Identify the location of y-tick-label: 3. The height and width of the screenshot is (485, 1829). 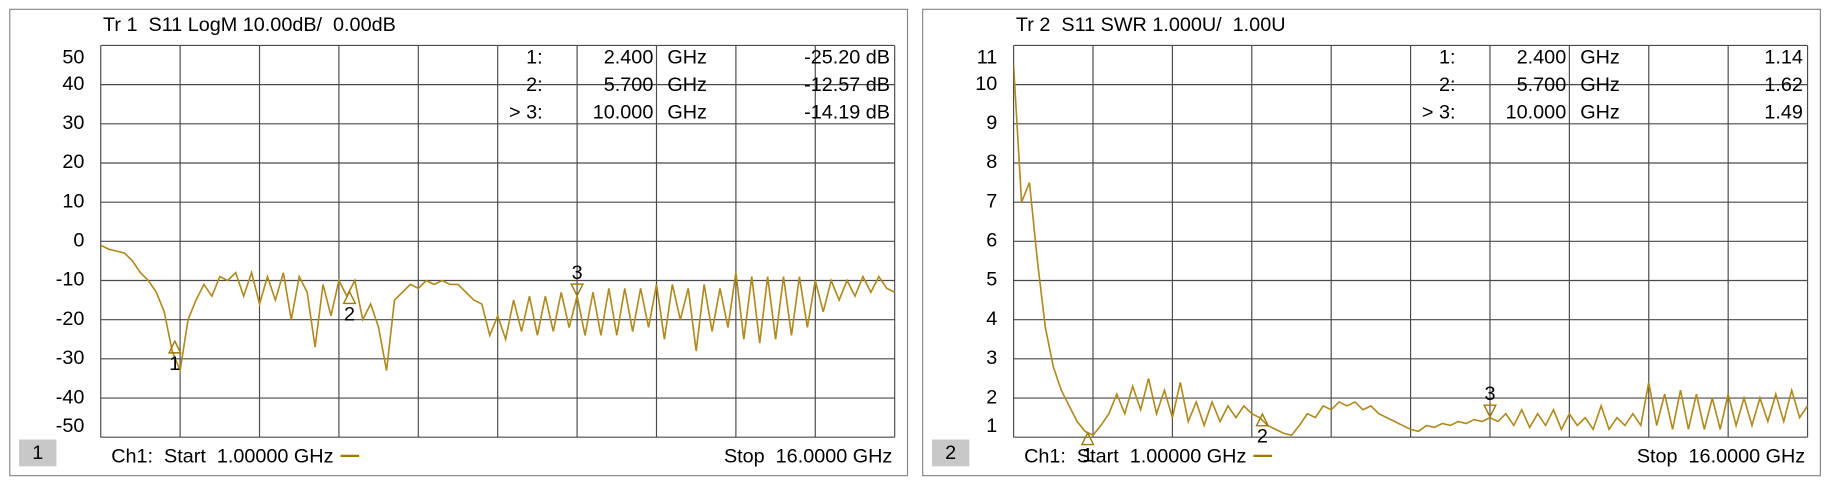
(991, 358).